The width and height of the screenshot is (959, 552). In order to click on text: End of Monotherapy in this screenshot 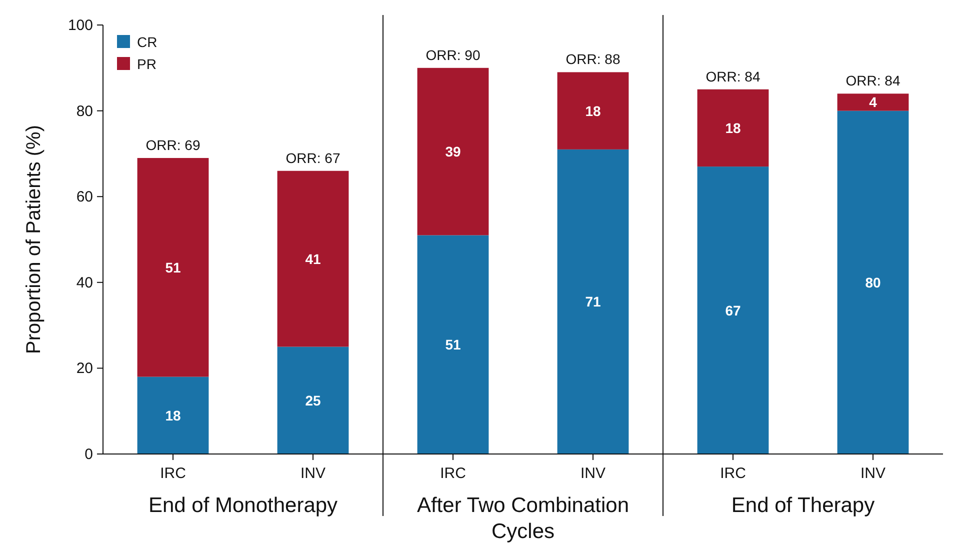, I will do `click(243, 505)`.